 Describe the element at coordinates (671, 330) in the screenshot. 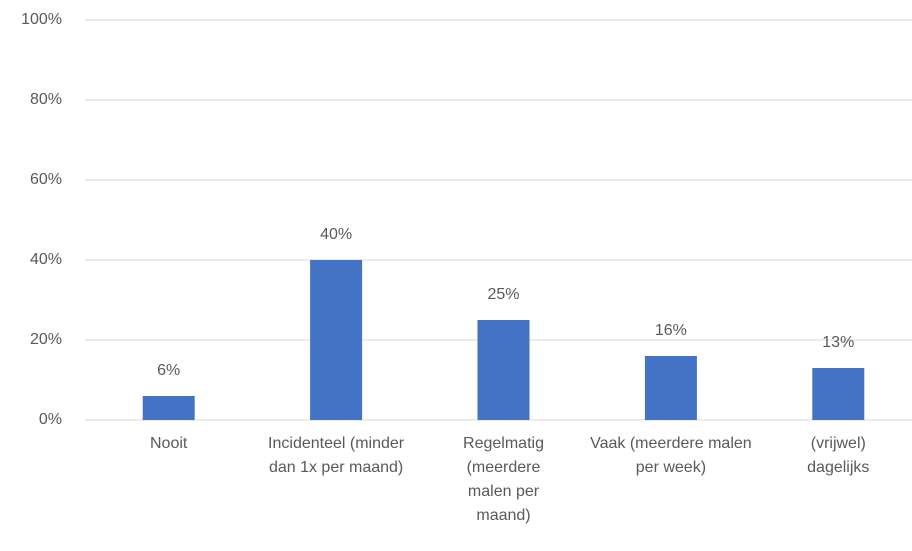

I see `data-label: 16%` at that location.